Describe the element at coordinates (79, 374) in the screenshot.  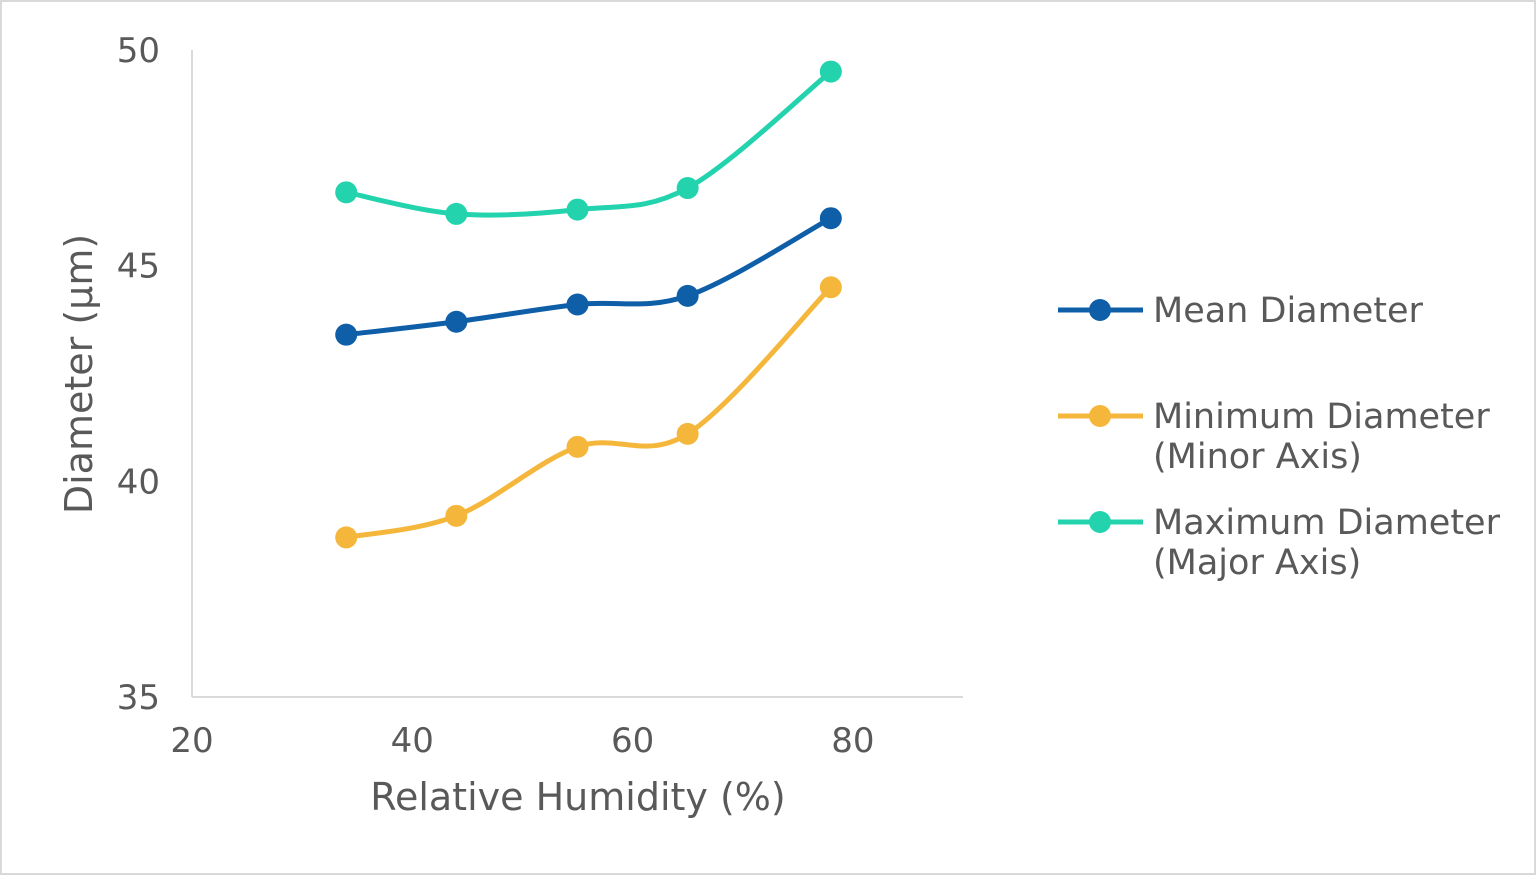
I see `y-axis-title: Diameter (µm)` at that location.